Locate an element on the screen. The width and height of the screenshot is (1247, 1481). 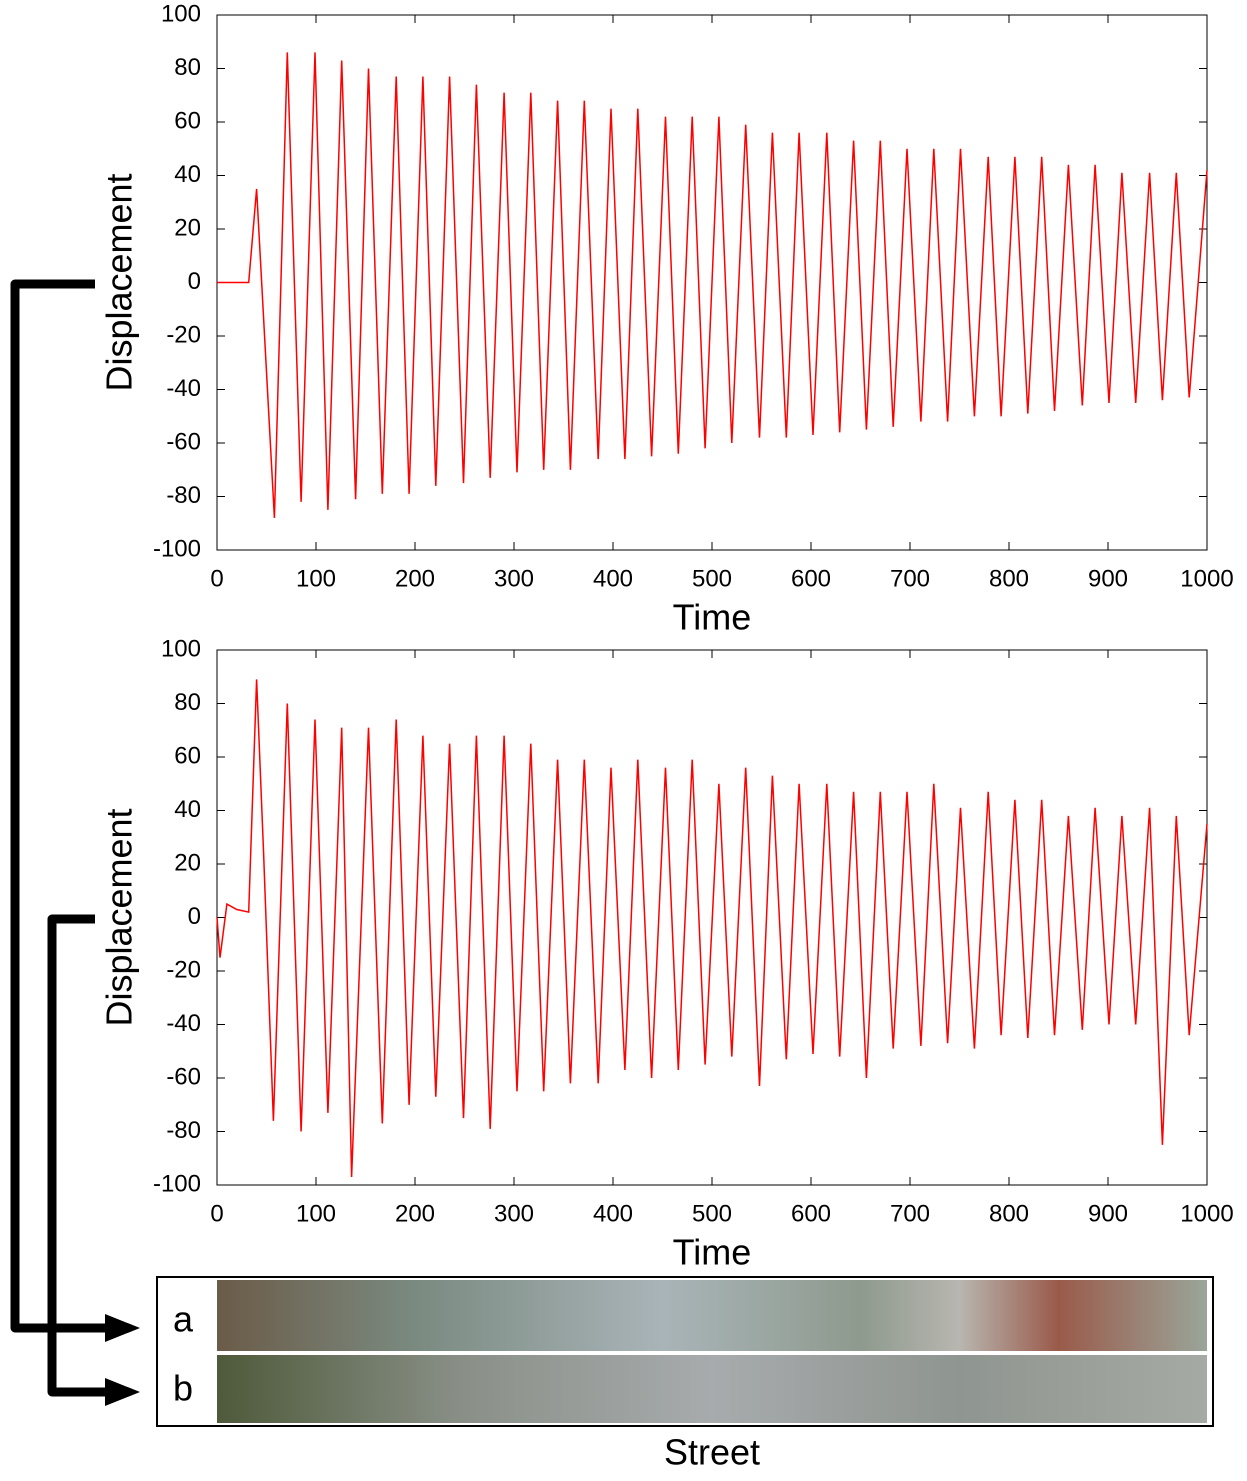
caption: Street is located at coordinates (712, 1452).